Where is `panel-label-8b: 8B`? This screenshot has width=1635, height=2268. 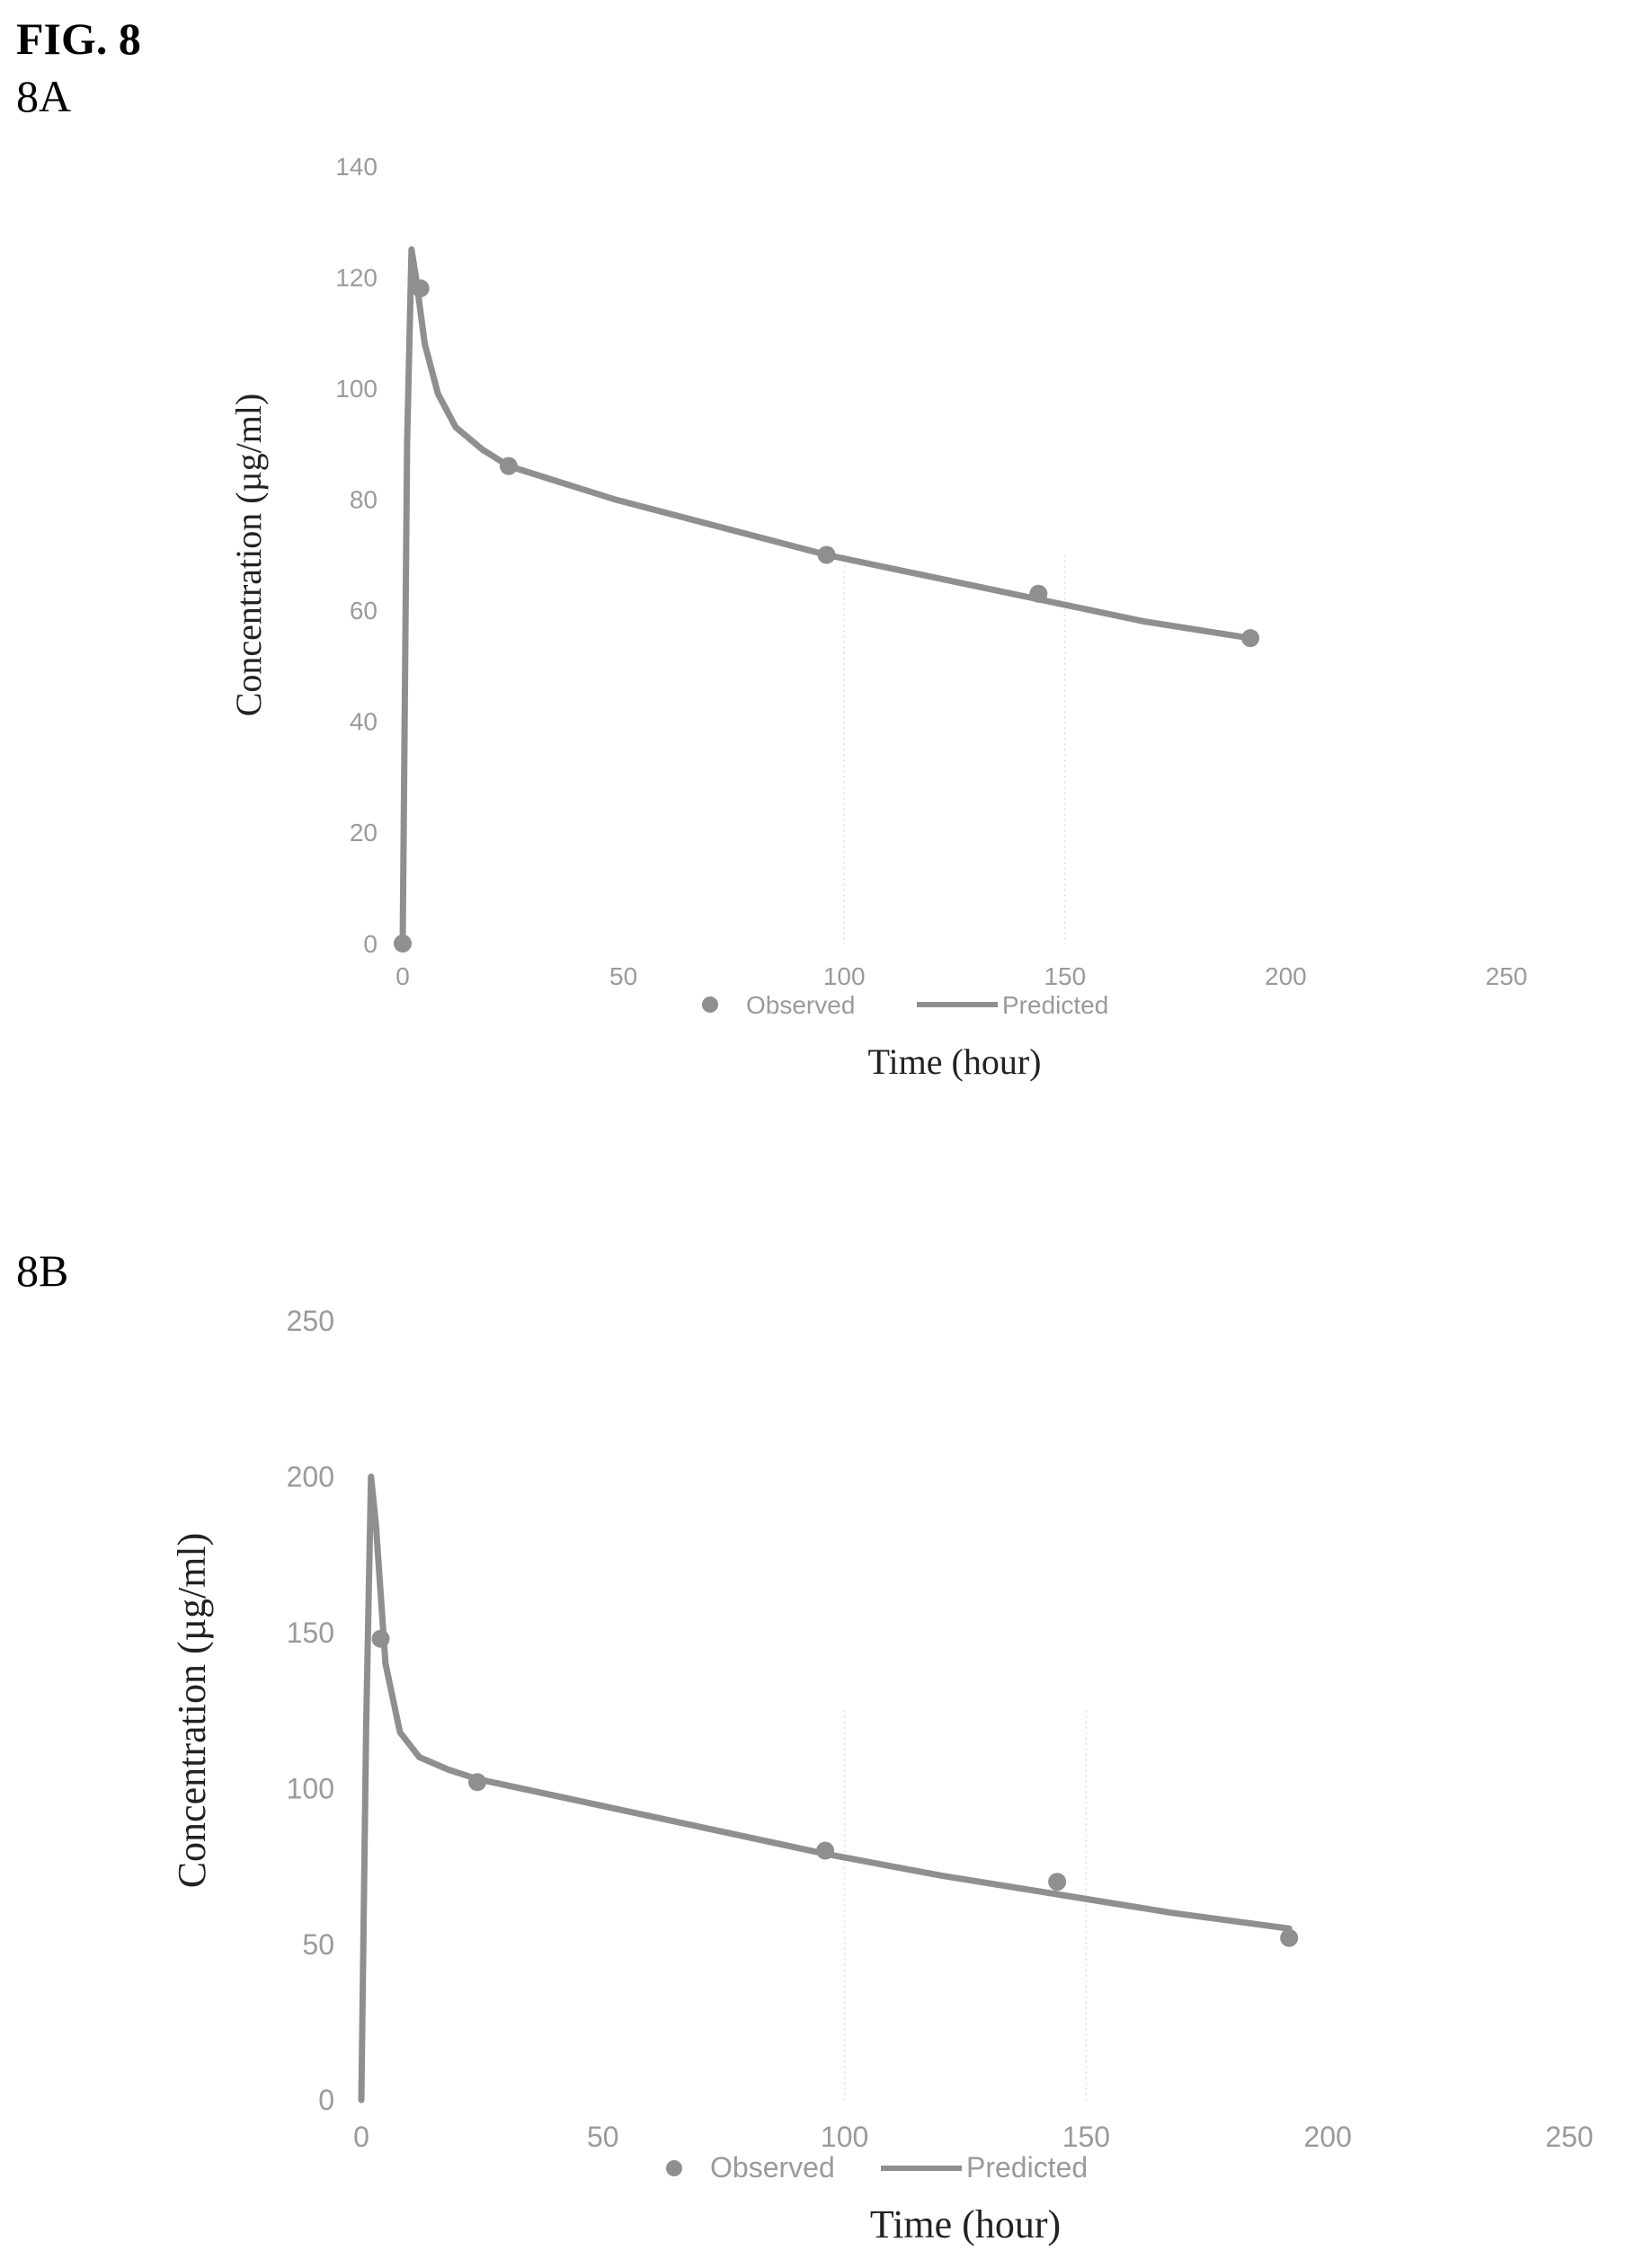 panel-label-8b: 8B is located at coordinates (42, 1270).